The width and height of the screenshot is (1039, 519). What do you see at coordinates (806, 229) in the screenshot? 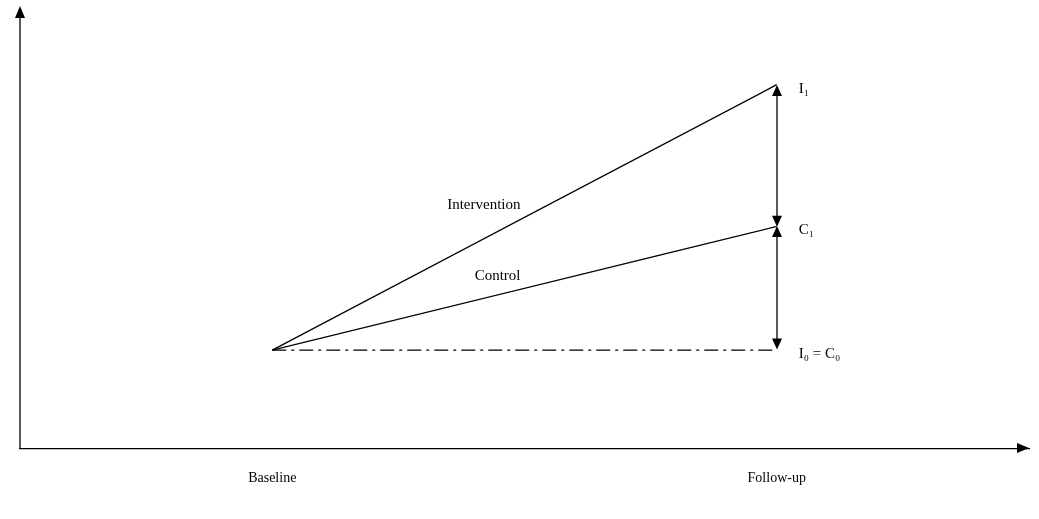
I see `annotation: C₁` at bounding box center [806, 229].